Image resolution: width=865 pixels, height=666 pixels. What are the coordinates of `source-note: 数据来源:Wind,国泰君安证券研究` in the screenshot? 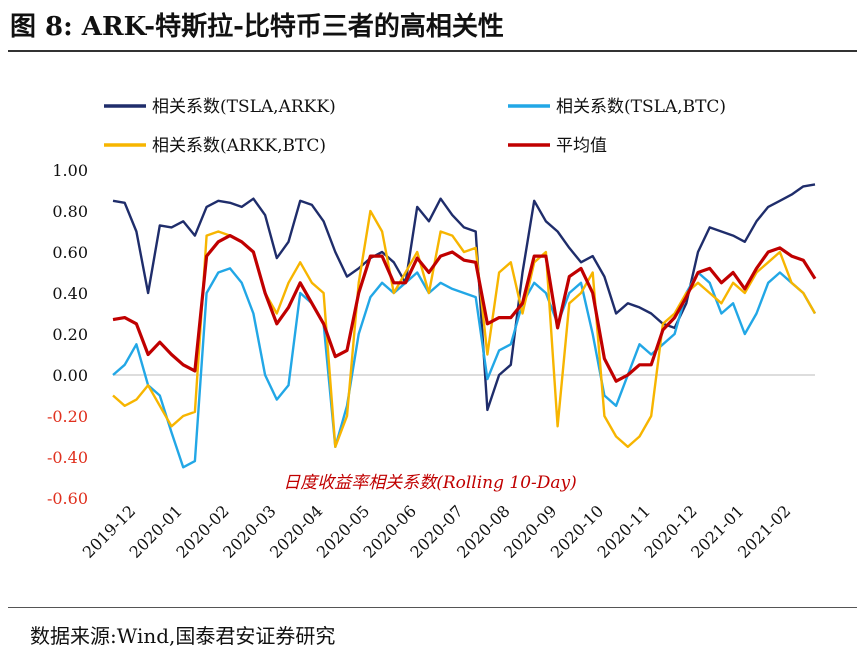 It's located at (183, 636).